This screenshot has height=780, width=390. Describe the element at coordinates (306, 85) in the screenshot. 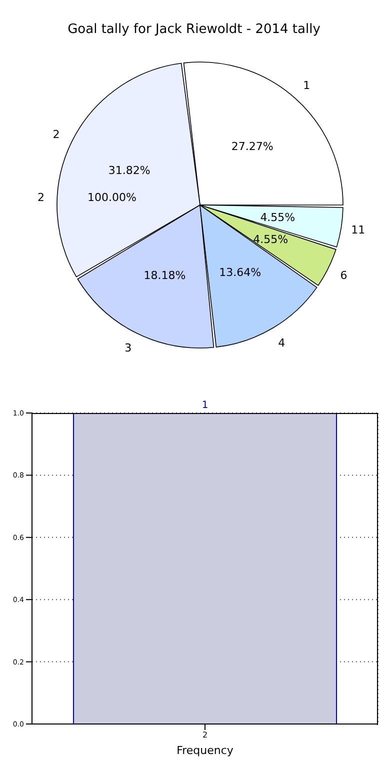

I see `slice-label: 1` at that location.